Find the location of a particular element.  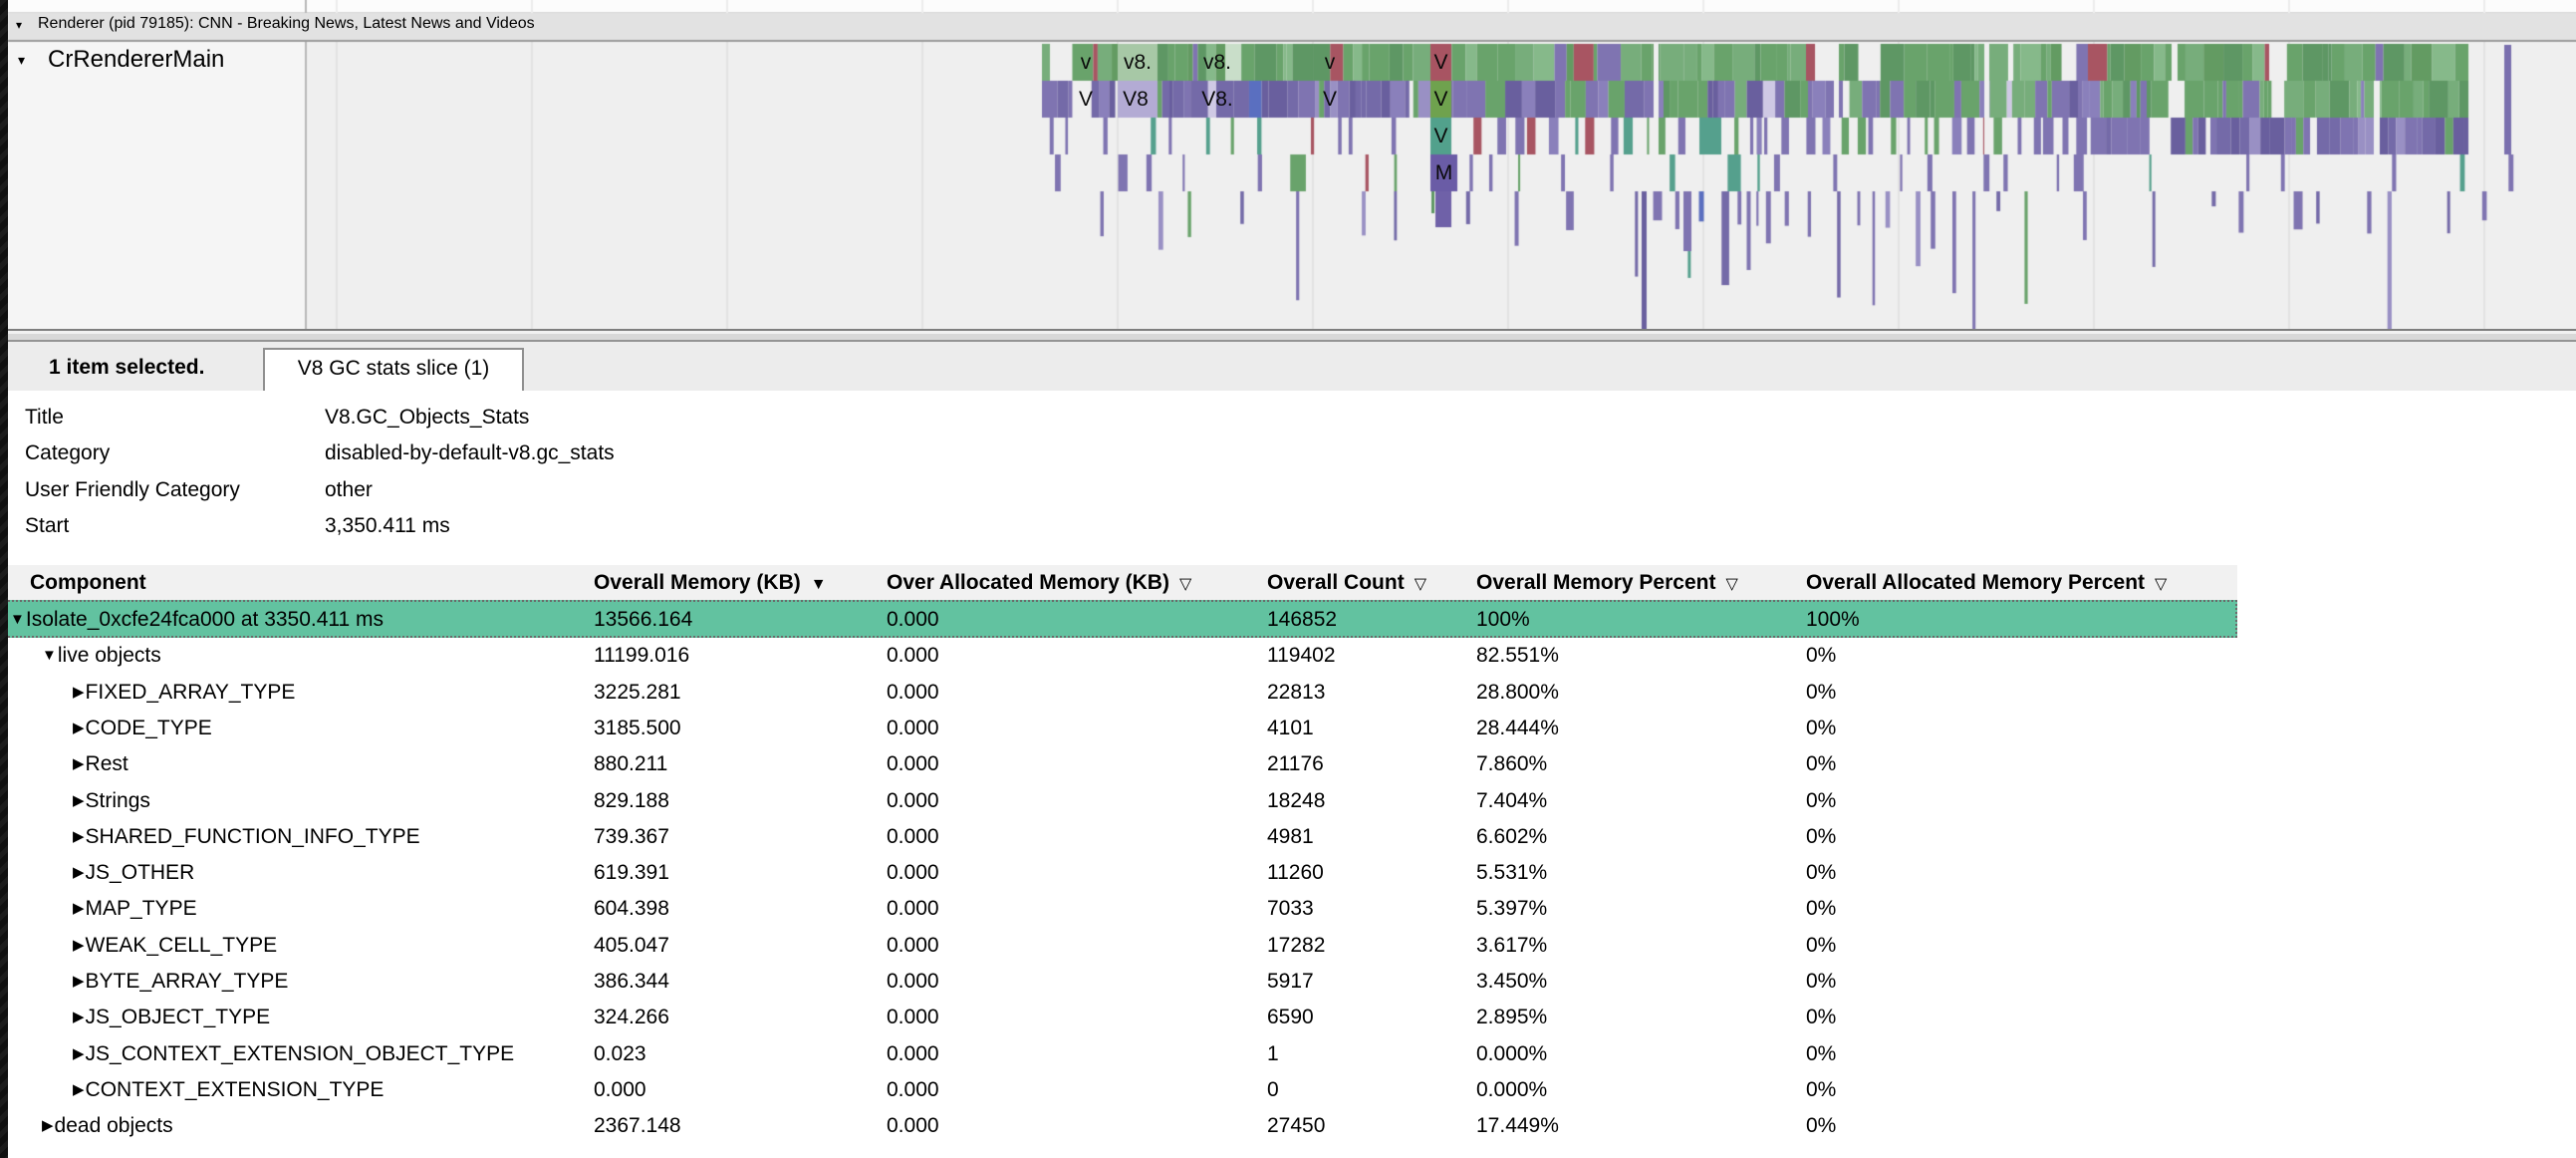

column-header-label: Overall Memory Percent is located at coordinates (1596, 582).